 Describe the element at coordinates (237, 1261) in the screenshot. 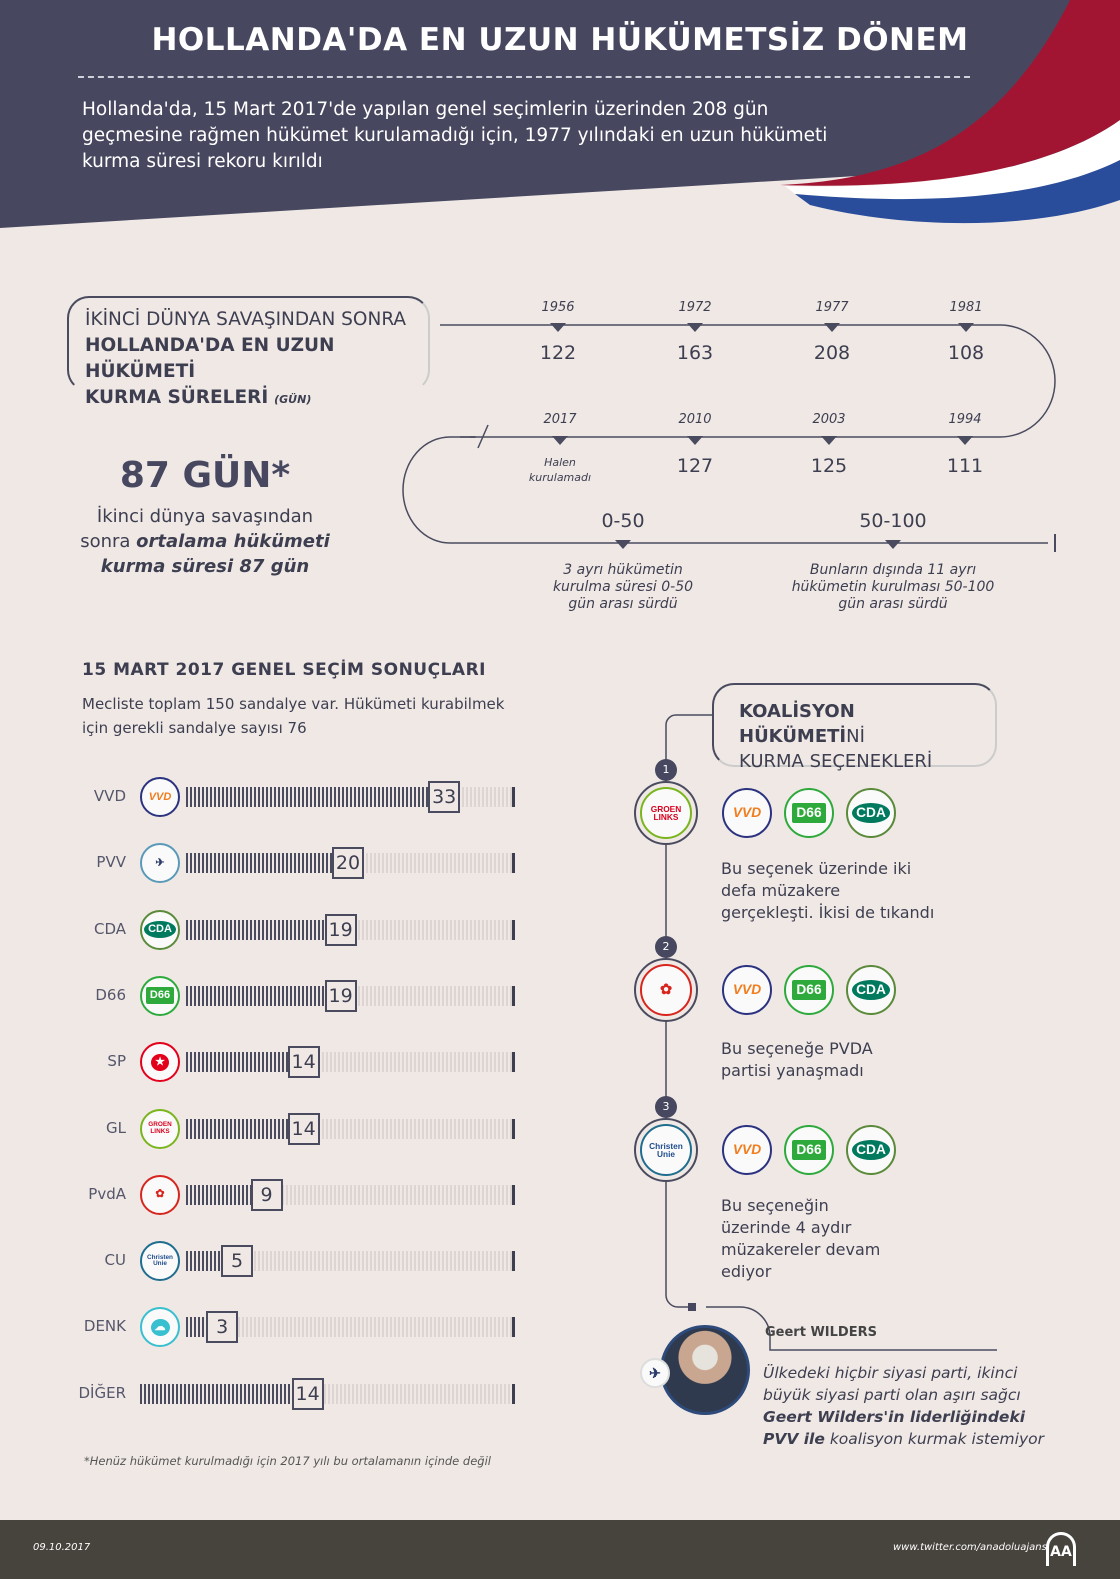

I see `bar-value: 5` at that location.